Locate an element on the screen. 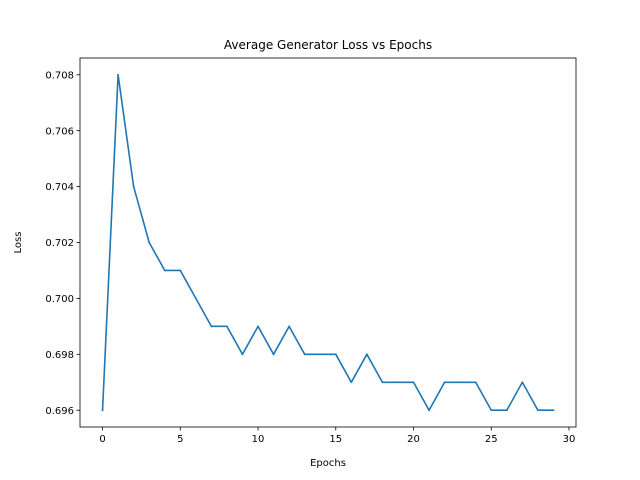  x-tick-label: 0 is located at coordinates (102, 439).